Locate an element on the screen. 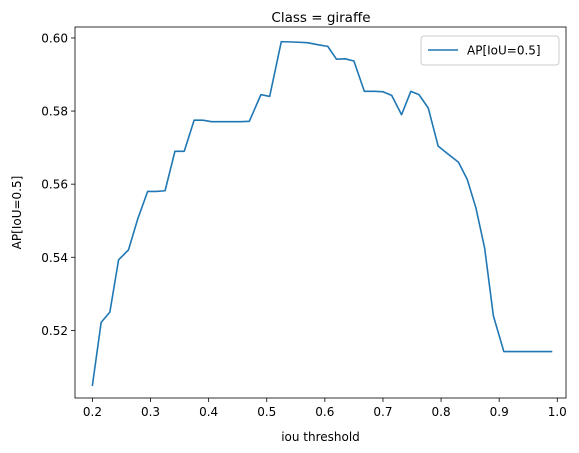 The width and height of the screenshot is (579, 453). x-tick-label: 0.8 is located at coordinates (441, 412).